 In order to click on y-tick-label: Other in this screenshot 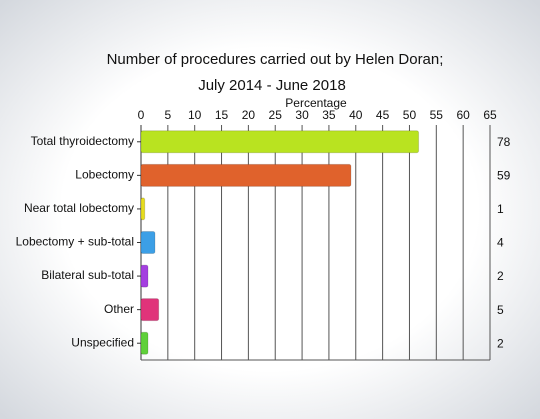, I will do `click(119, 309)`.